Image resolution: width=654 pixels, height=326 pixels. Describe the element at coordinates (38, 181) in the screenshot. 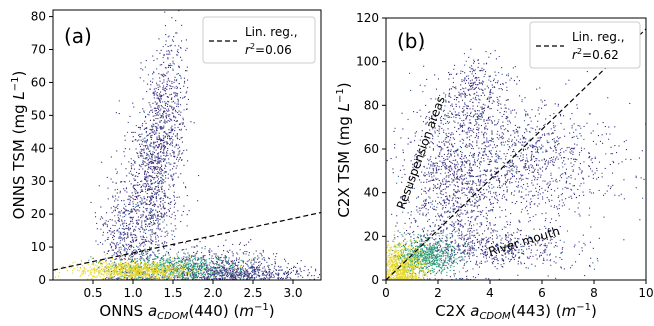

I see `y-tick-label: 30` at that location.